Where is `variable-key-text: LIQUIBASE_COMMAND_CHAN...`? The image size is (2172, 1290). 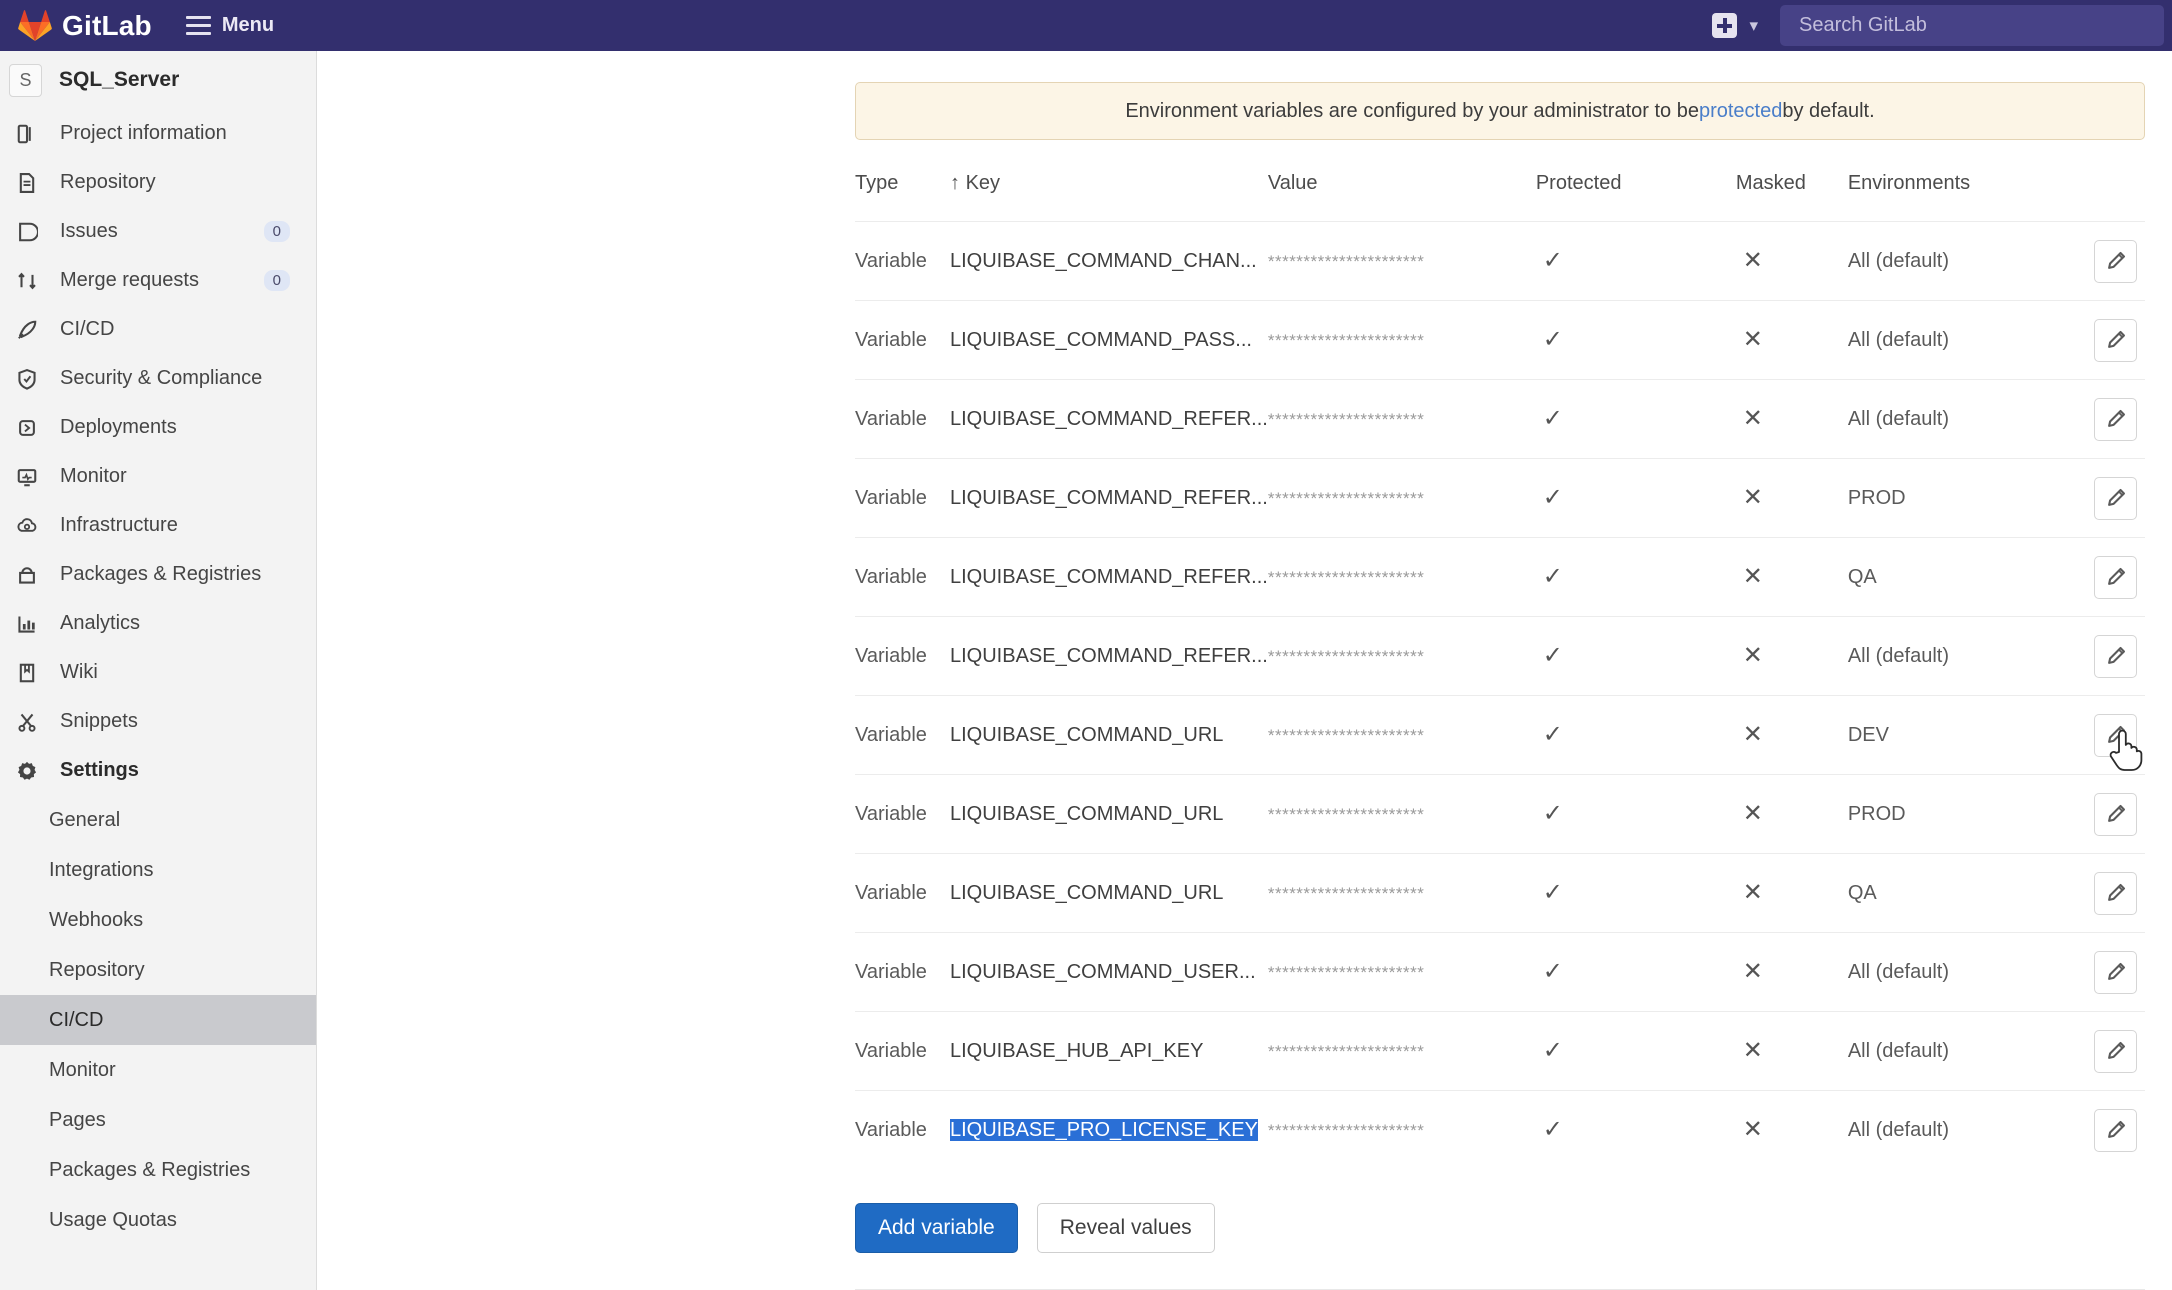
variable-key-text: LIQUIBASE_COMMAND_CHAN... is located at coordinates (1103, 260).